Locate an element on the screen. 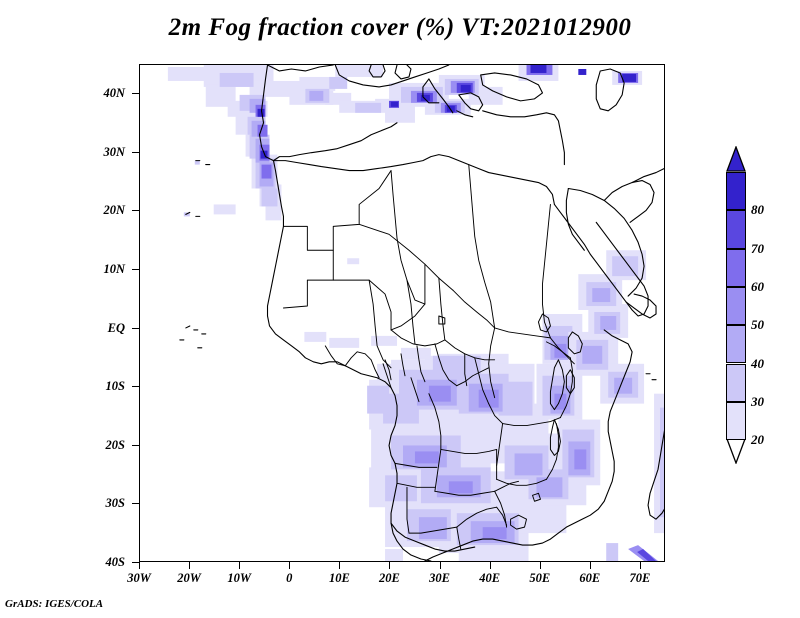  colorbar-tick-label: 60 is located at coordinates (757, 286).